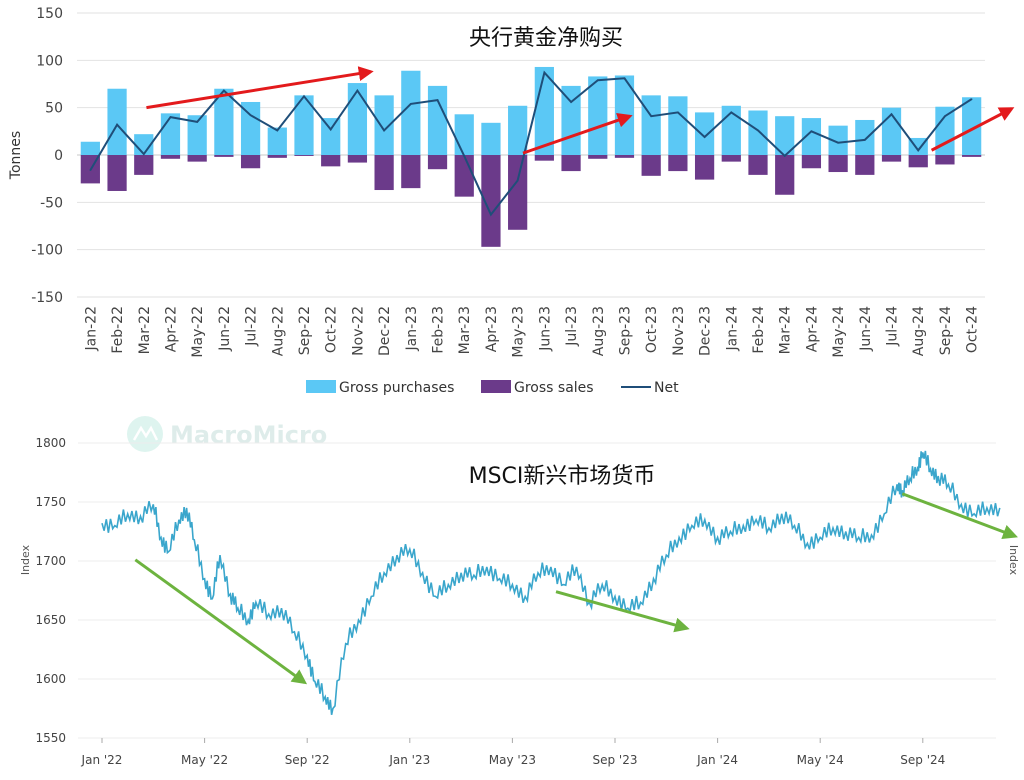 Image resolution: width=1024 pixels, height=780 pixels. Describe the element at coordinates (562, 476) in the screenshot. I see `em-chart-title: MSCI新兴市场货币` at that location.